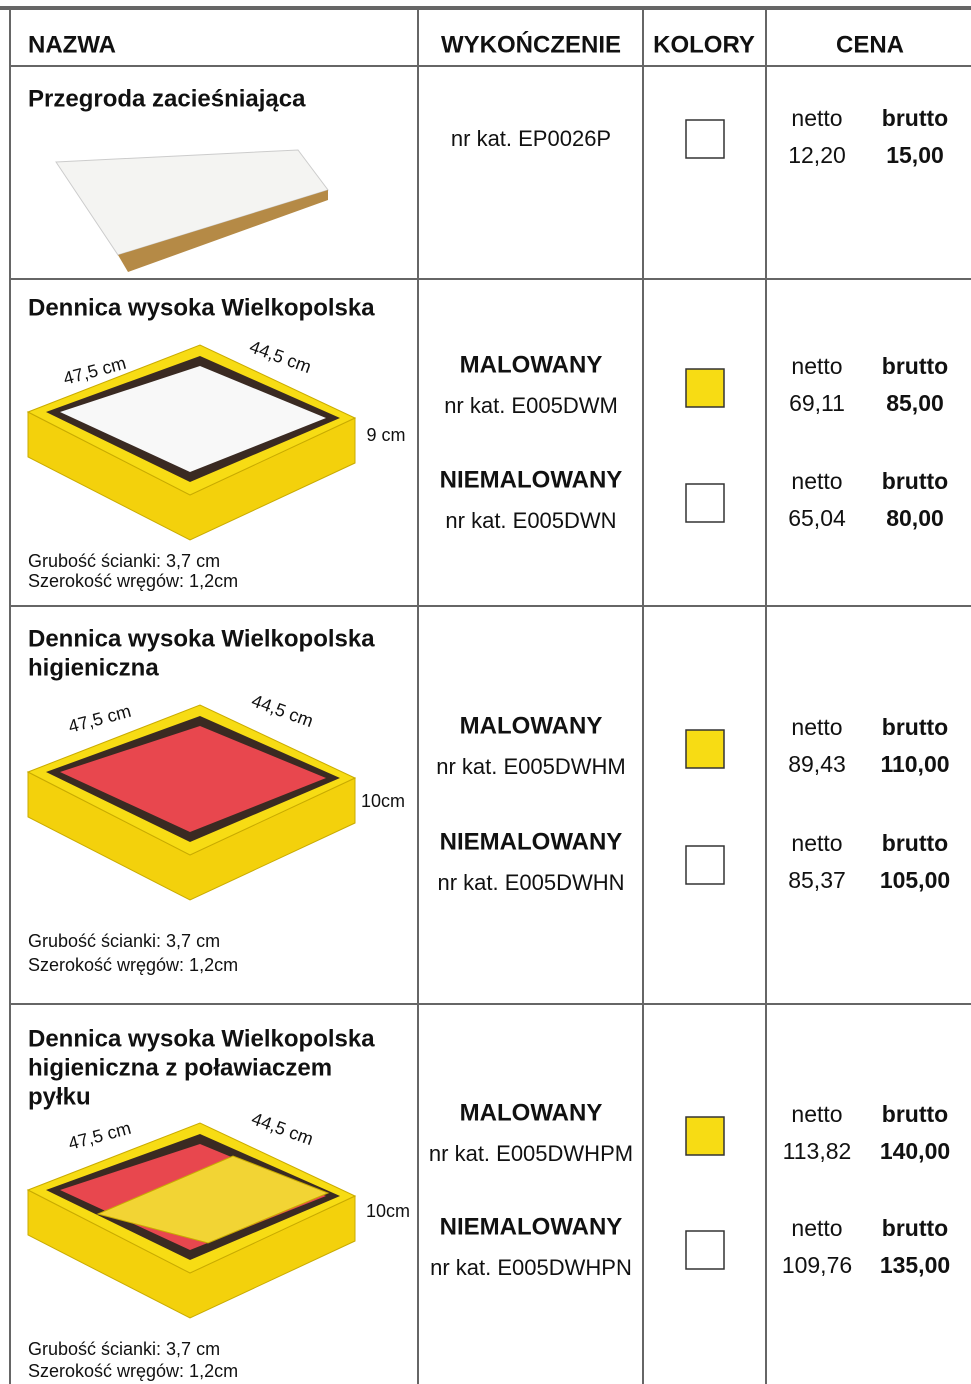 The width and height of the screenshot is (971, 1384). Describe the element at coordinates (530, 882) in the screenshot. I see `catalog-number: nr kat. E005DWHN` at that location.